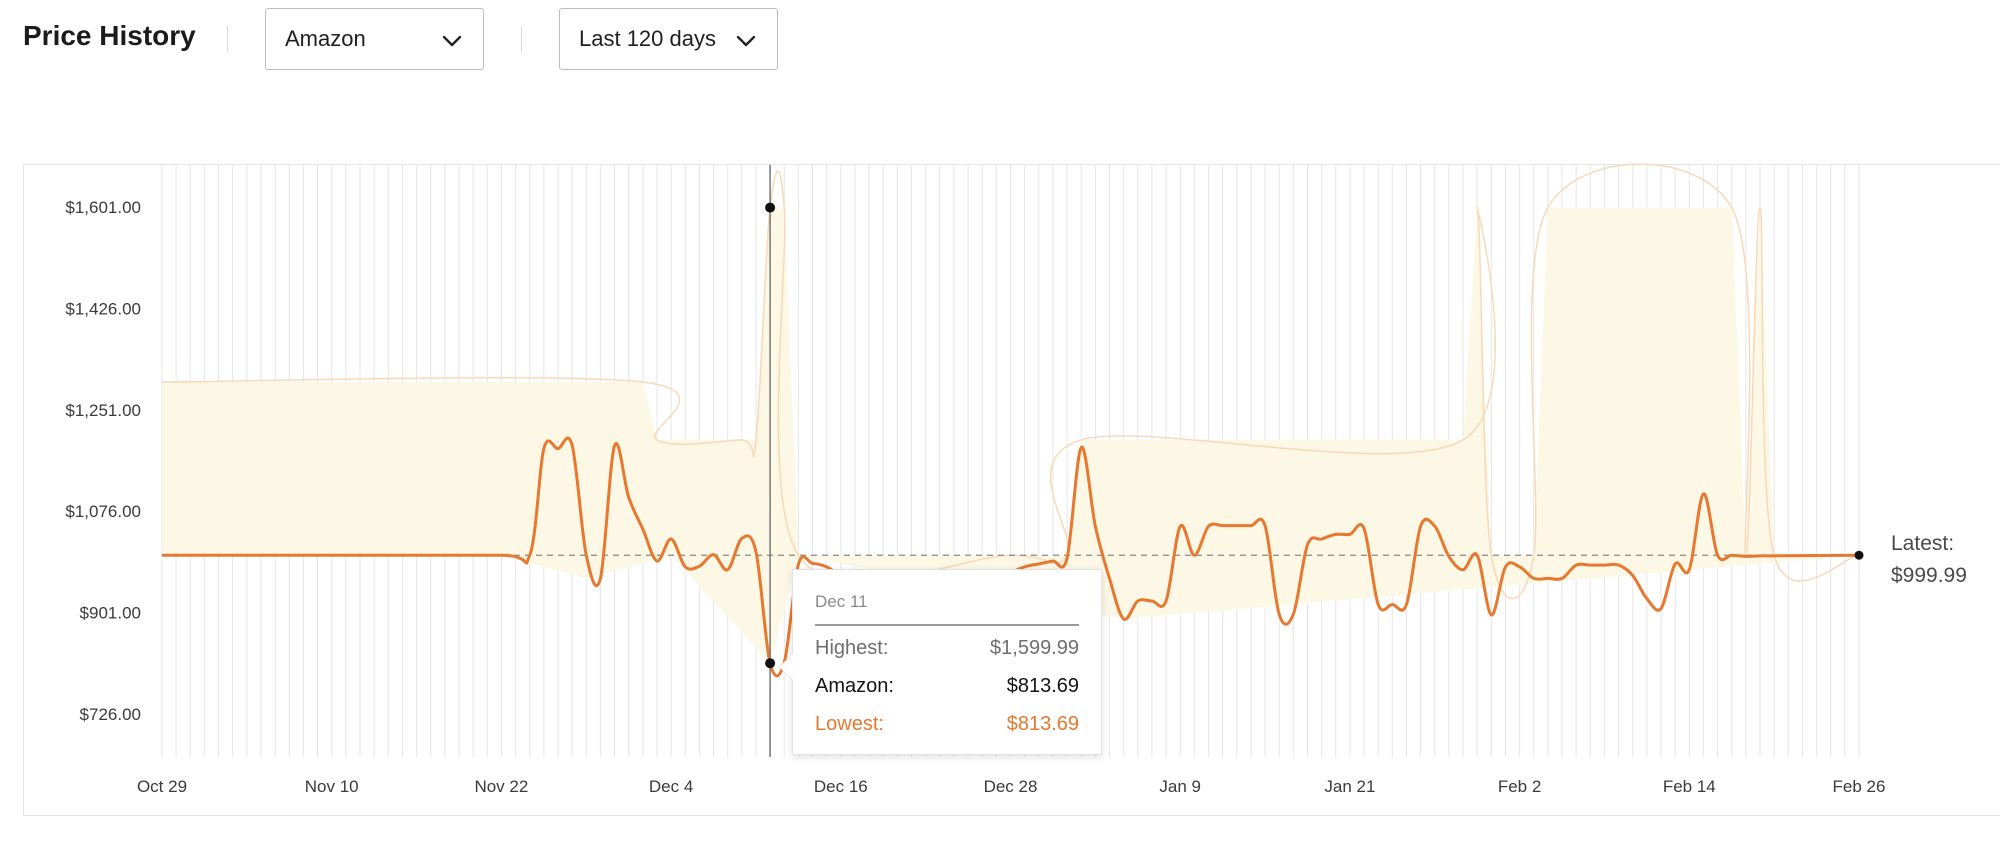 This screenshot has height=853, width=2000. I want to click on page-title: Price History, so click(109, 35).